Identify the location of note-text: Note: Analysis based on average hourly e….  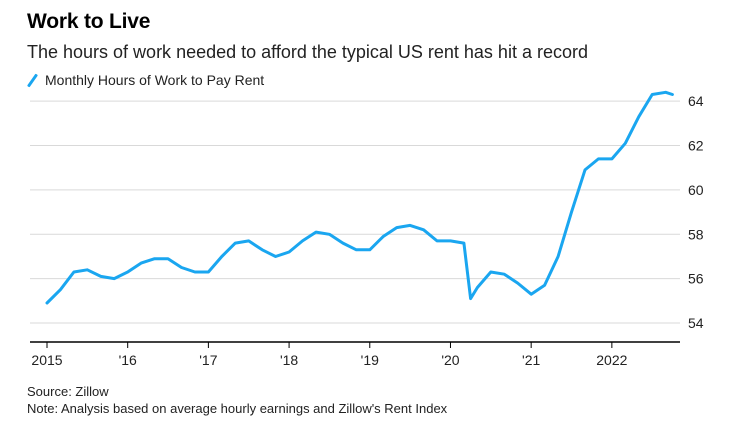
(237, 408).